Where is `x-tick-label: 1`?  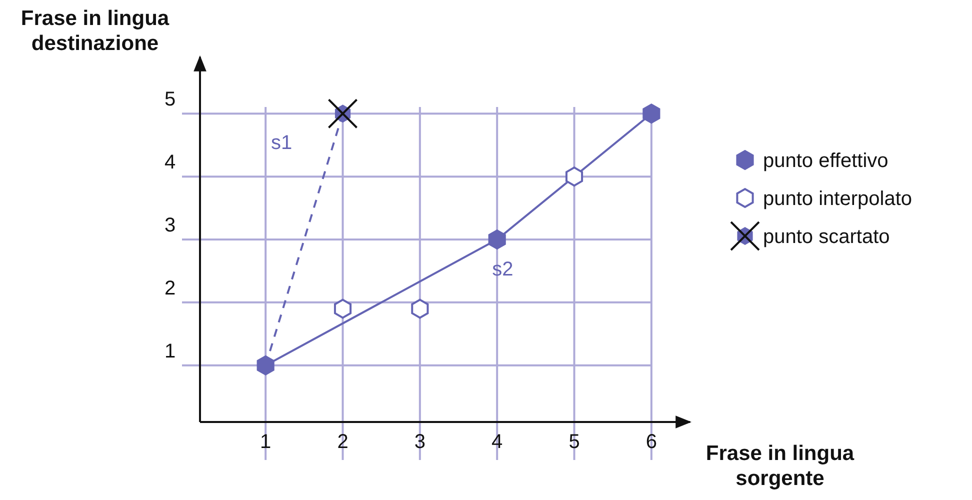 x-tick-label: 1 is located at coordinates (266, 442).